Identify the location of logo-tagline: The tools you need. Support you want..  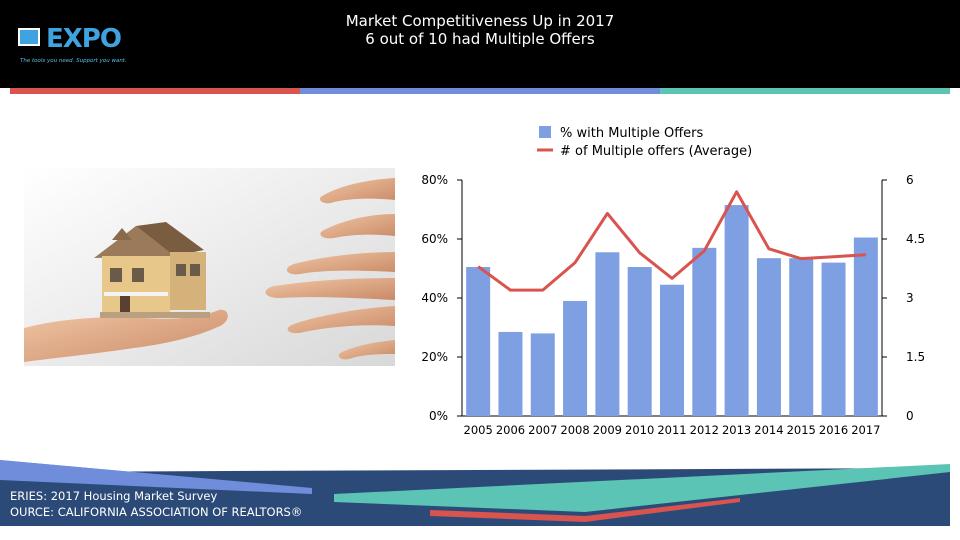
(73, 61).